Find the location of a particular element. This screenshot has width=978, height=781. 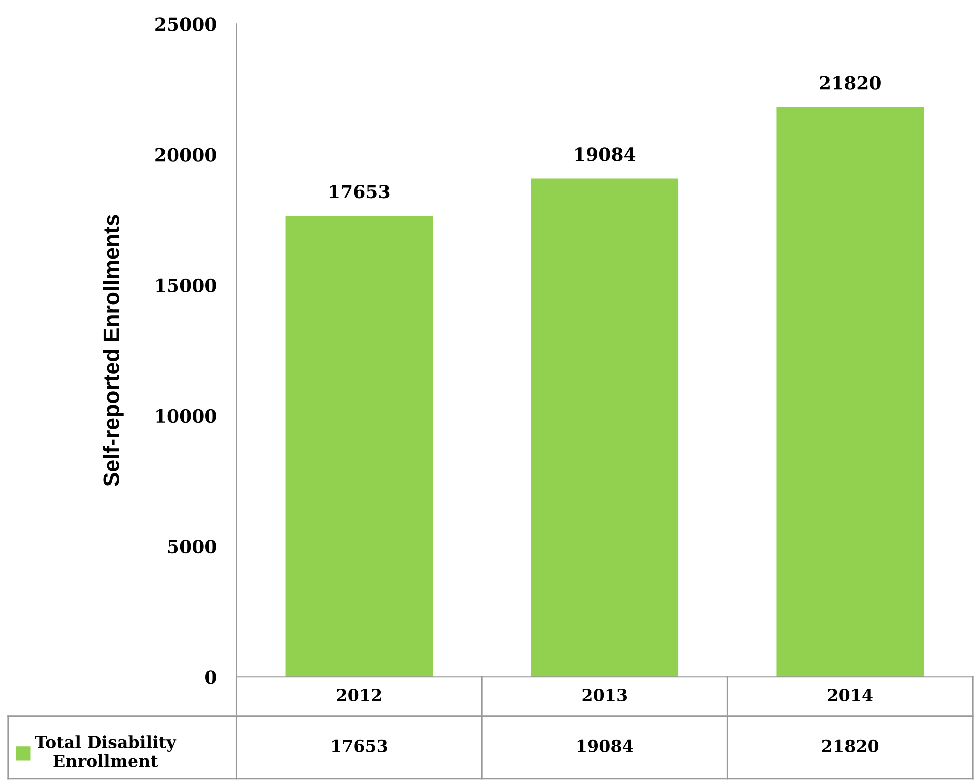

data-label: 17653 is located at coordinates (360, 192).